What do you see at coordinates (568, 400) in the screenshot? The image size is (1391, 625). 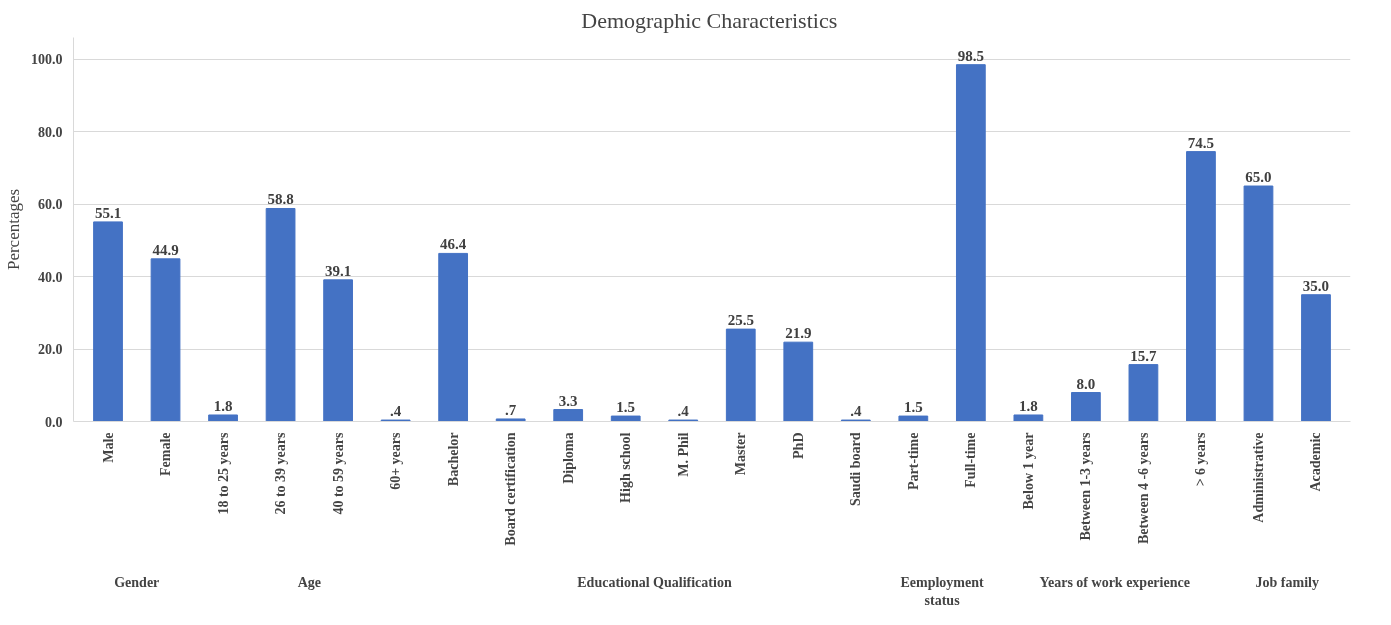 I see `data-label: 3.3` at bounding box center [568, 400].